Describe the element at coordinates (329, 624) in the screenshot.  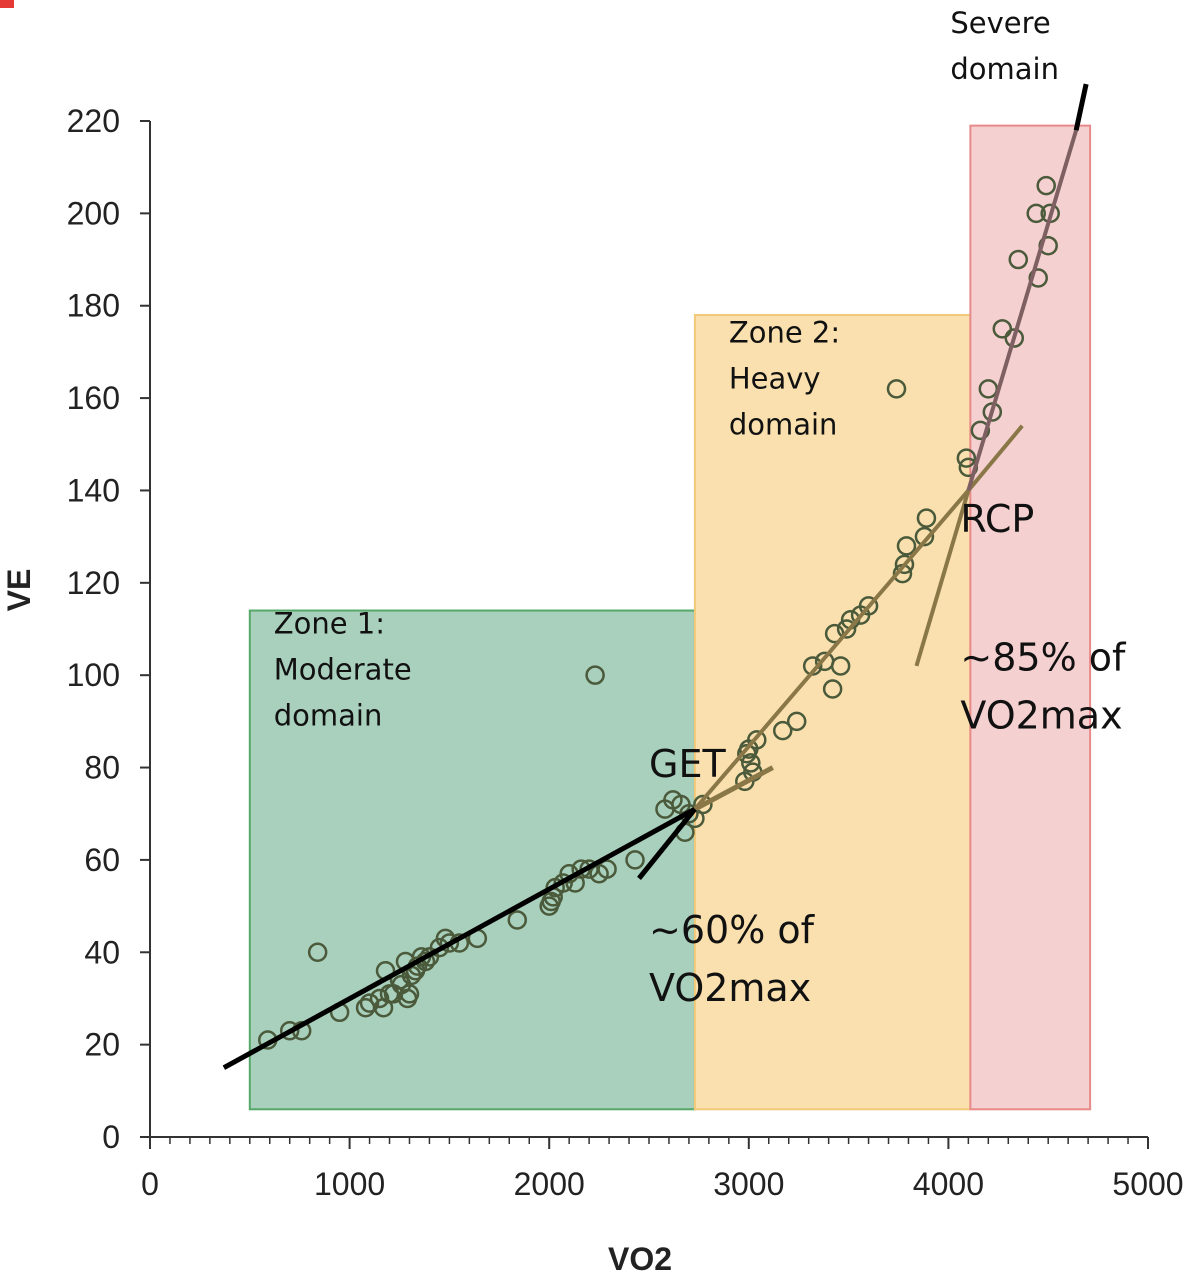
I see `zone-1-label: Zone 1:` at that location.